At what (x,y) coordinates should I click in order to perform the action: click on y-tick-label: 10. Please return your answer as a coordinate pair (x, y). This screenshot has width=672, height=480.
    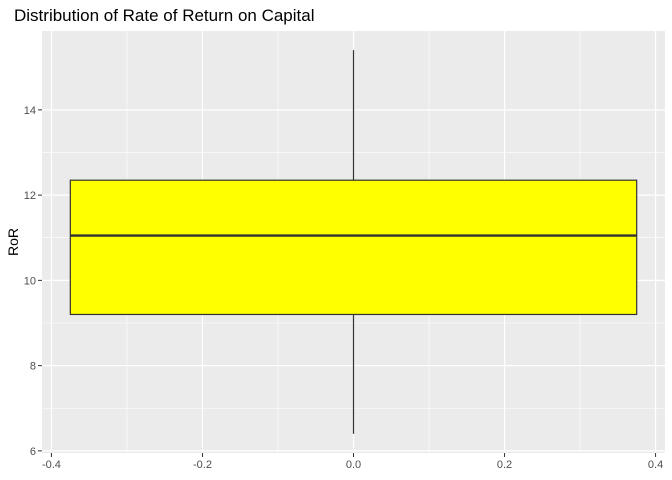
    Looking at the image, I should click on (30, 281).